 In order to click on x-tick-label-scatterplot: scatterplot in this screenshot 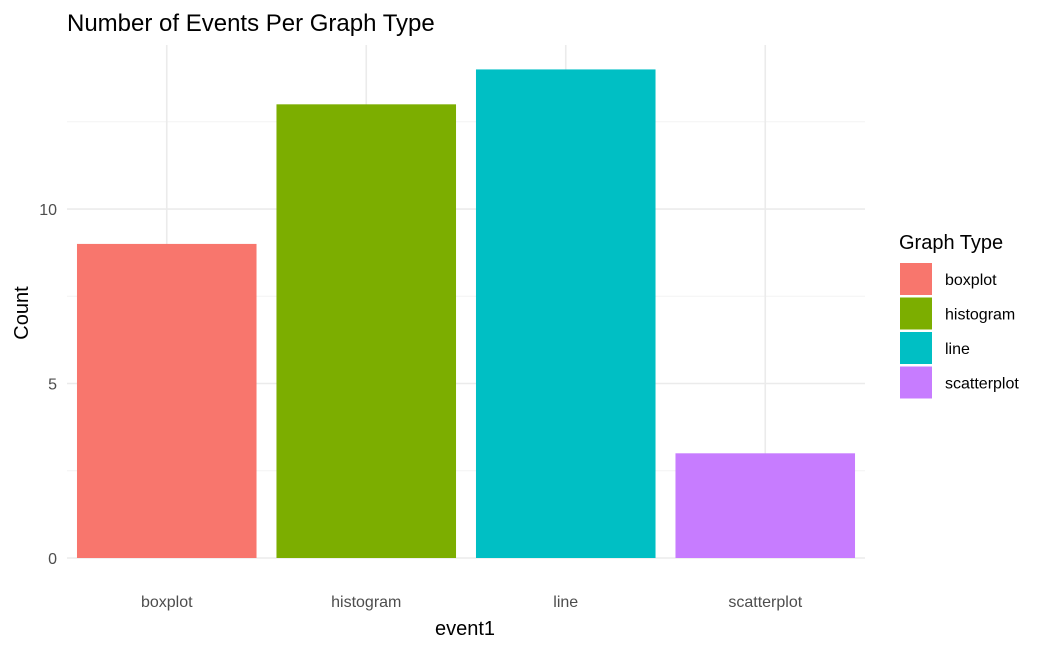, I will do `click(765, 602)`.